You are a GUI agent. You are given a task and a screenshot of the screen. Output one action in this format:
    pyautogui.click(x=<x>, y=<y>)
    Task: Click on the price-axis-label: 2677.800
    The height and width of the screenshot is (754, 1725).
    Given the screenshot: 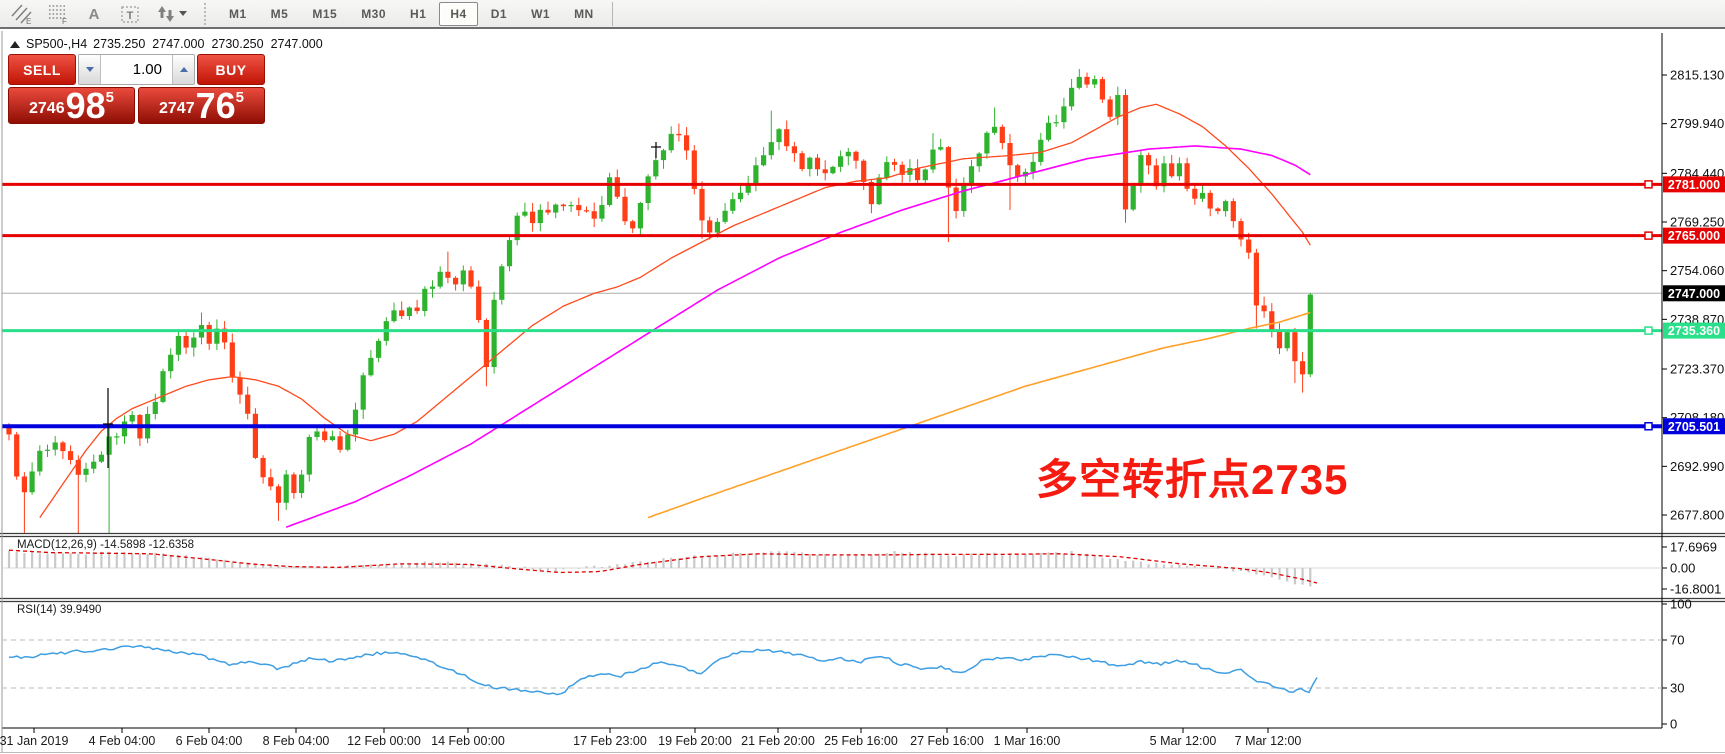 What is the action you would take?
    pyautogui.click(x=1697, y=515)
    